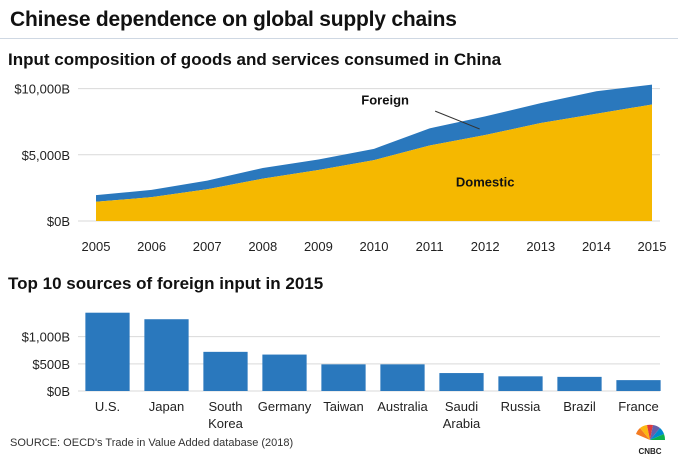 This screenshot has height=461, width=678. Describe the element at coordinates (579, 406) in the screenshot. I see `x-tick-label: Brazil` at that location.